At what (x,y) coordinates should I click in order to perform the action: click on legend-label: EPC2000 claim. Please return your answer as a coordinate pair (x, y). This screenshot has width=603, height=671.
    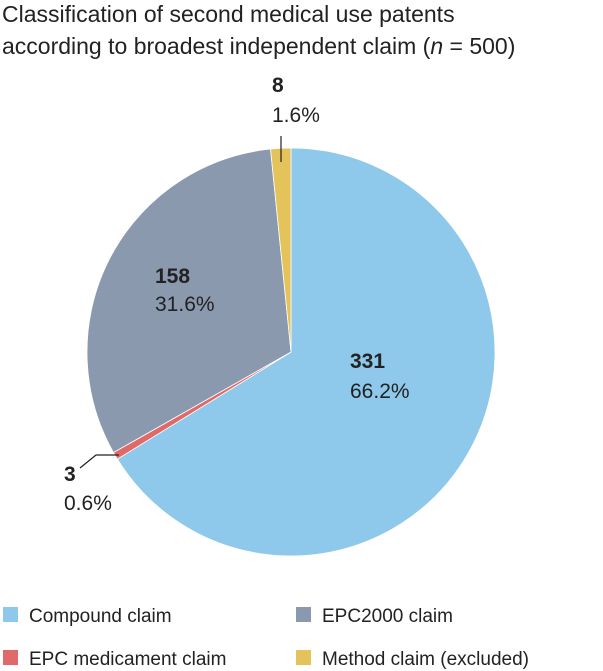
    Looking at the image, I should click on (387, 616).